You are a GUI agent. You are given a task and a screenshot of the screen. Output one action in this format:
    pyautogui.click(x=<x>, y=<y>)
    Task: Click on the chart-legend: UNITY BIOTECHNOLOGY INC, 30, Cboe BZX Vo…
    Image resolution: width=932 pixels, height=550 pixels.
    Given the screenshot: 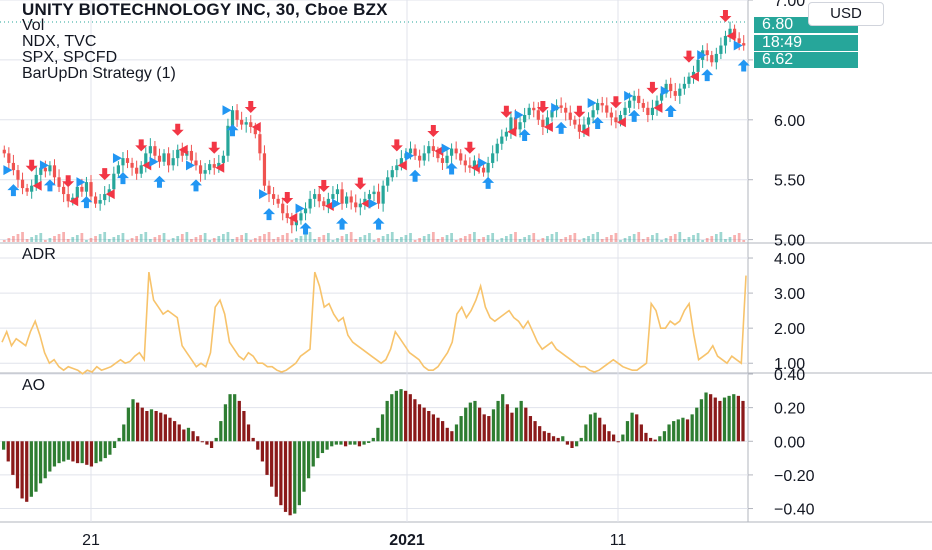 What is the action you would take?
    pyautogui.click(x=205, y=41)
    